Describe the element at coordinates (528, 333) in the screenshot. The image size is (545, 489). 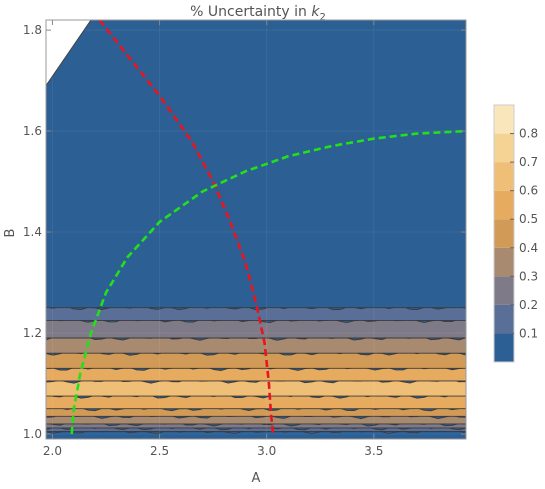
I see `colorbar-tick-label: 0.1` at that location.